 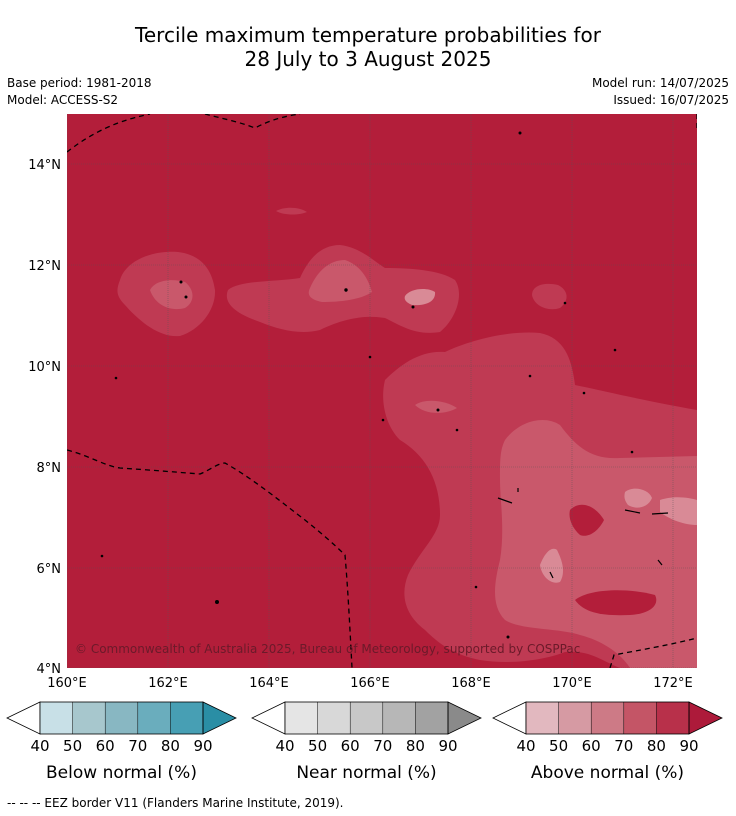 I want to click on prob-region-60-70-islet, so click(x=436, y=406).